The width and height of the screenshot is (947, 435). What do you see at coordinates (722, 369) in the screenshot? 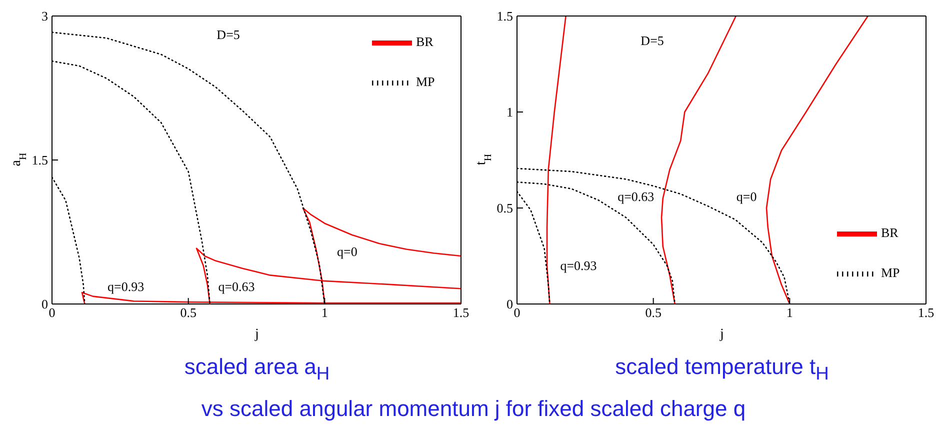
I see `text: scaled temperature t$_{H}$` at bounding box center [722, 369].